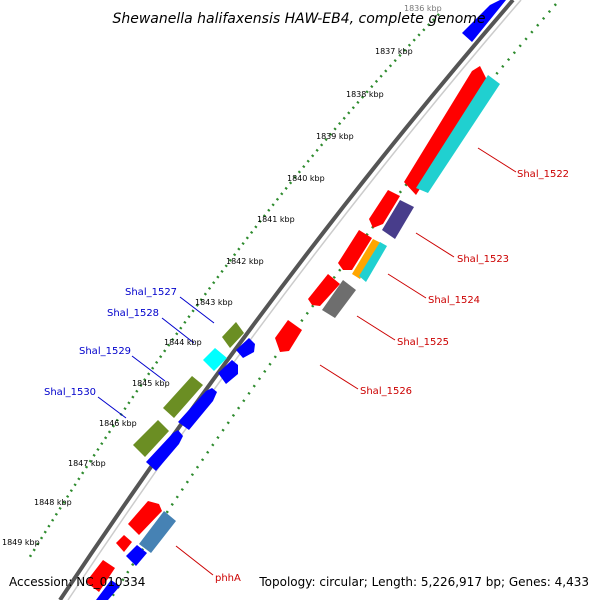 The height and width of the screenshot is (600, 600). What do you see at coordinates (77, 582) in the screenshot?
I see `accession-text: Accession: NC_010334` at bounding box center [77, 582].